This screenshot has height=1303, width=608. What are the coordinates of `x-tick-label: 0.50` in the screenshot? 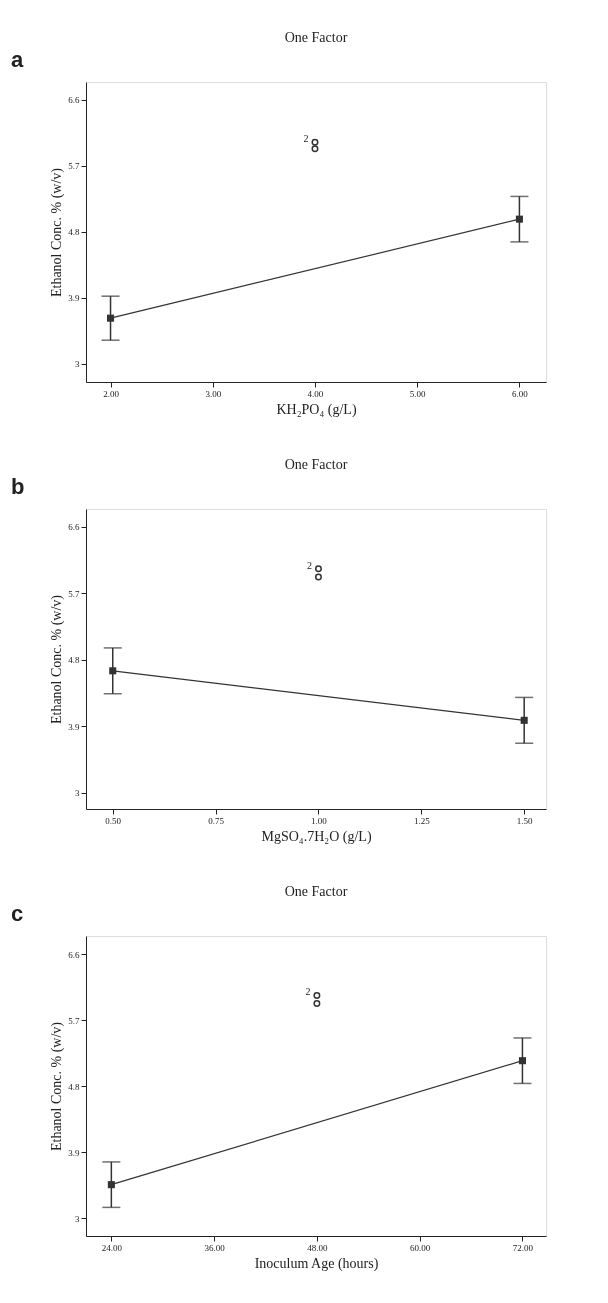 It's located at (113, 820).